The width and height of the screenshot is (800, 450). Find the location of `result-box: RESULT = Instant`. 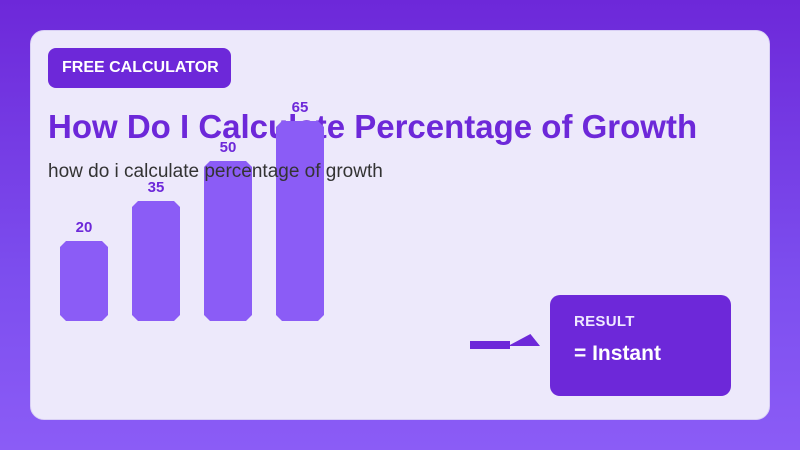

result-box: RESULT = Instant is located at coordinates (640, 345).